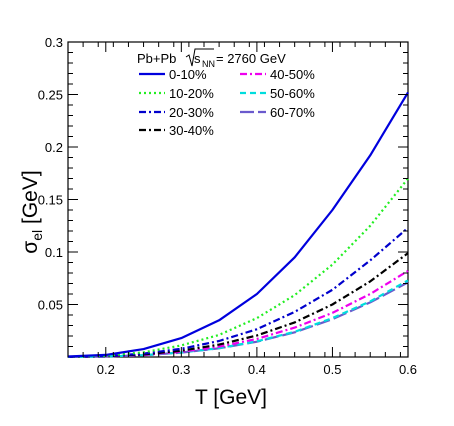 The width and height of the screenshot is (454, 426). Describe the element at coordinates (292, 112) in the screenshot. I see `legend-label-60-70%: 60-70%` at that location.